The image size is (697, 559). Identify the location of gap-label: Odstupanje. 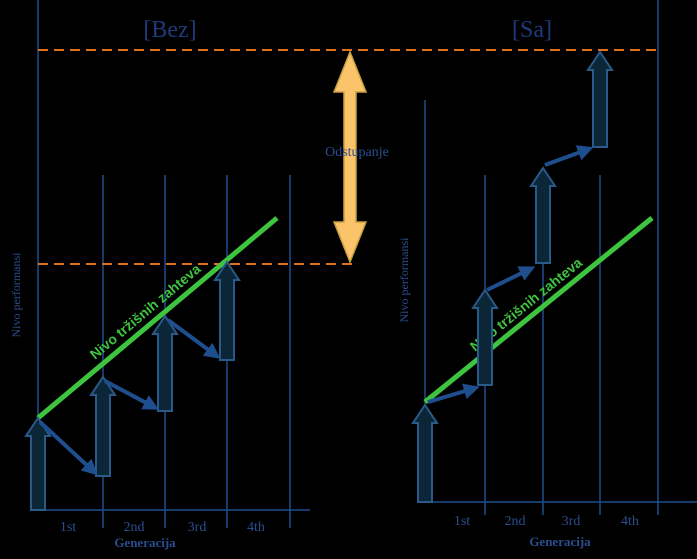
(357, 152).